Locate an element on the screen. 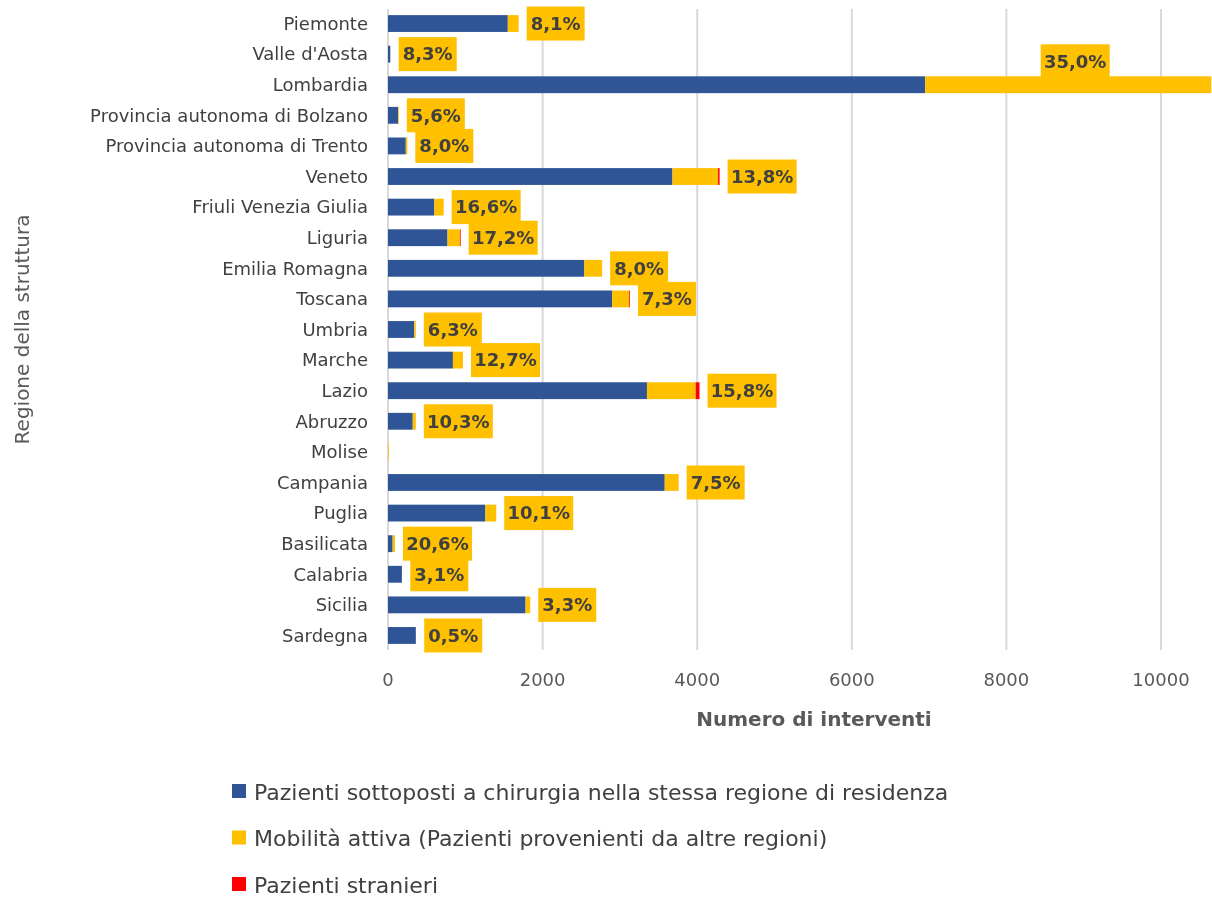 The image size is (1212, 899). y-tick-label: Abruzzo is located at coordinates (331, 421).